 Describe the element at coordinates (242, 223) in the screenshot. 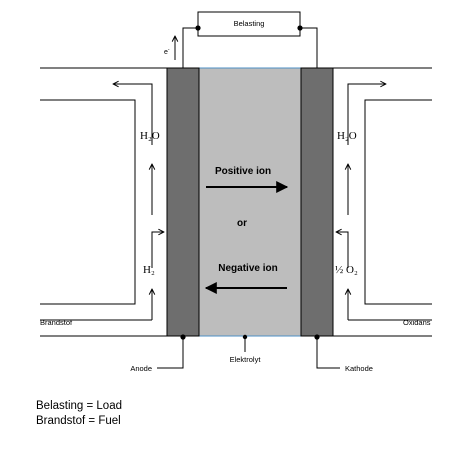

I see `or-label: or` at that location.